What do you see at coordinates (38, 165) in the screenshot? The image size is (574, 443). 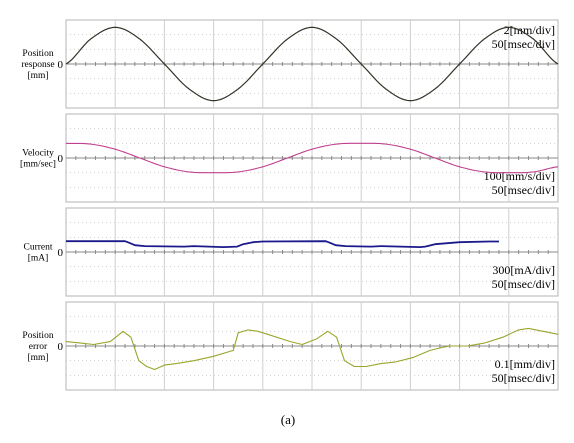 I see `y-axis-label-line: [mm/sec]` at bounding box center [38, 165].